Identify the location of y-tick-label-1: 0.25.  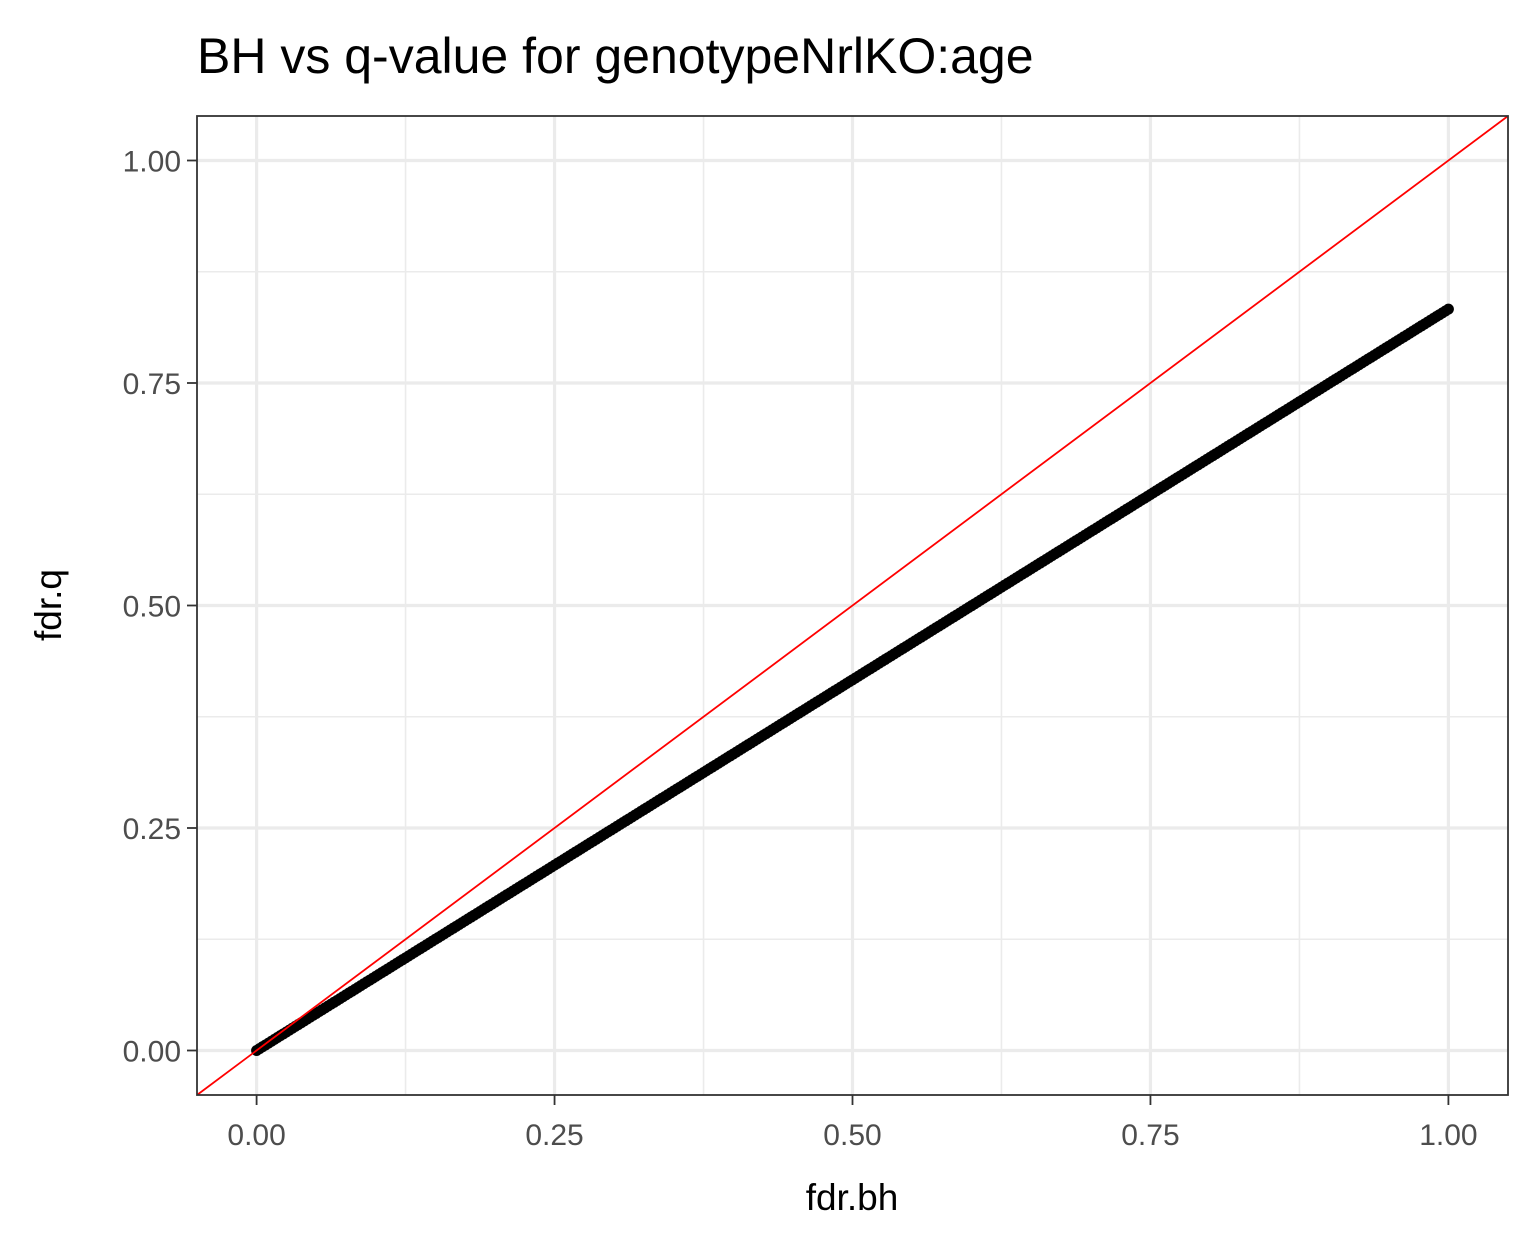
(152, 829).